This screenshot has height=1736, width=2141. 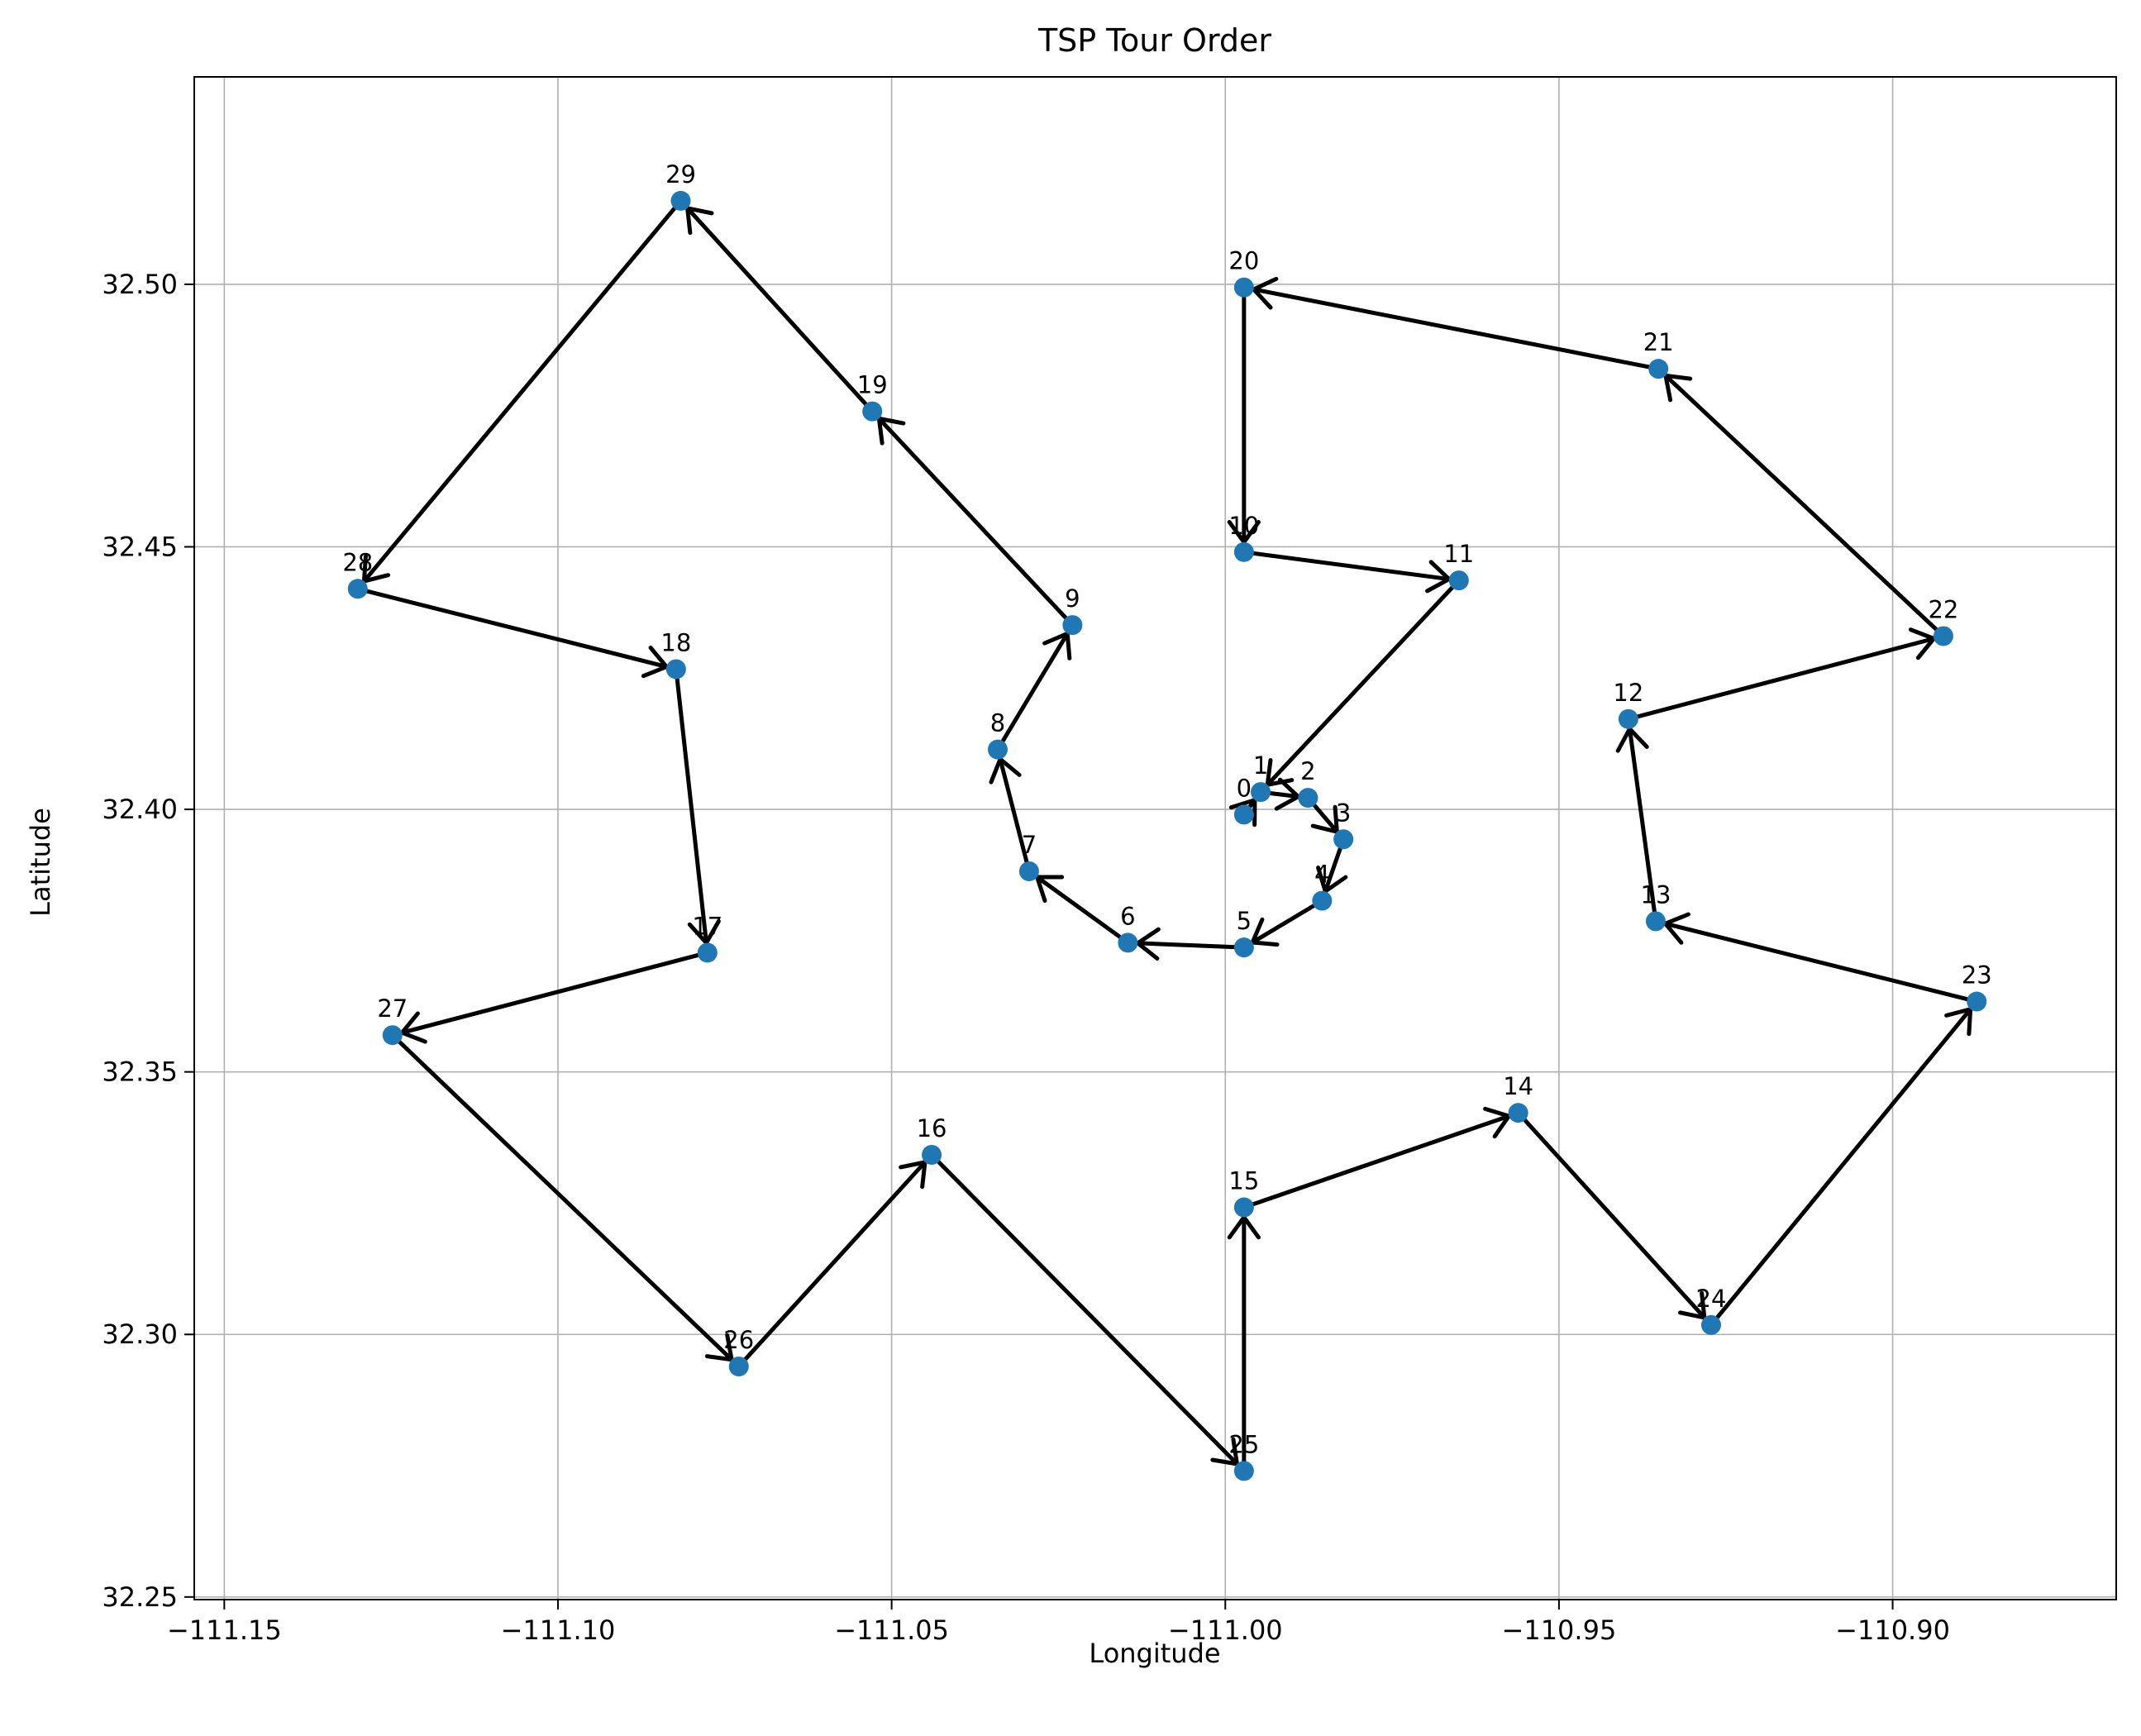 I want to click on city-label: 11, so click(x=1458, y=554).